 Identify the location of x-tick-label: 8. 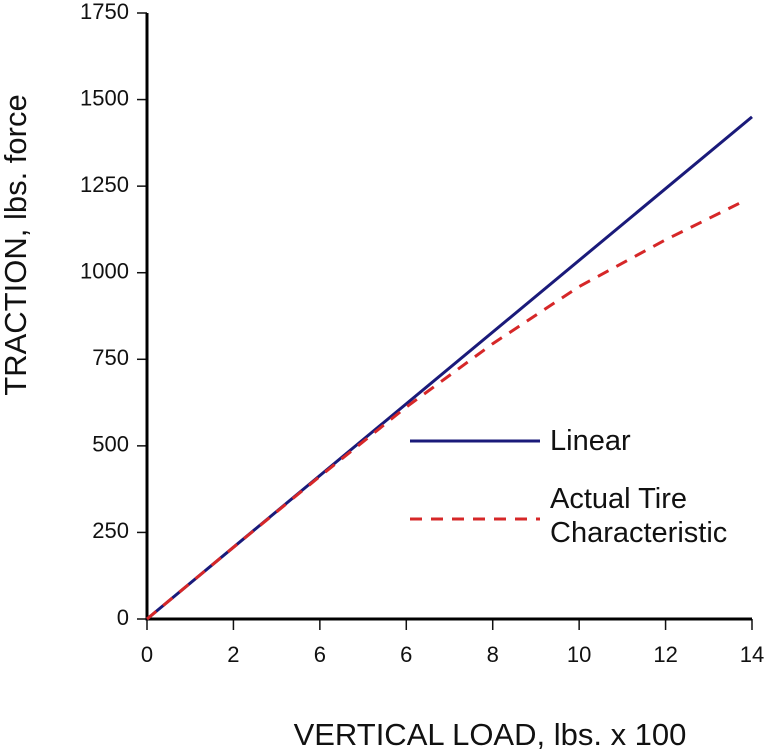
(493, 654).